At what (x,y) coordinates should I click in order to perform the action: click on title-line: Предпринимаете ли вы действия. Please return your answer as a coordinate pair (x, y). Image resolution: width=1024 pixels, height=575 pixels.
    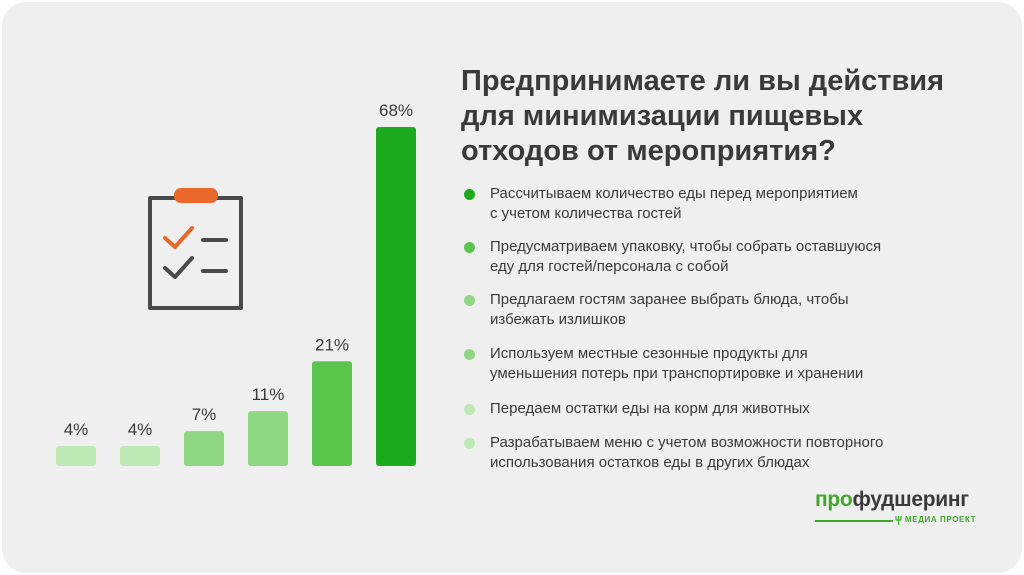
    Looking at the image, I should click on (703, 81).